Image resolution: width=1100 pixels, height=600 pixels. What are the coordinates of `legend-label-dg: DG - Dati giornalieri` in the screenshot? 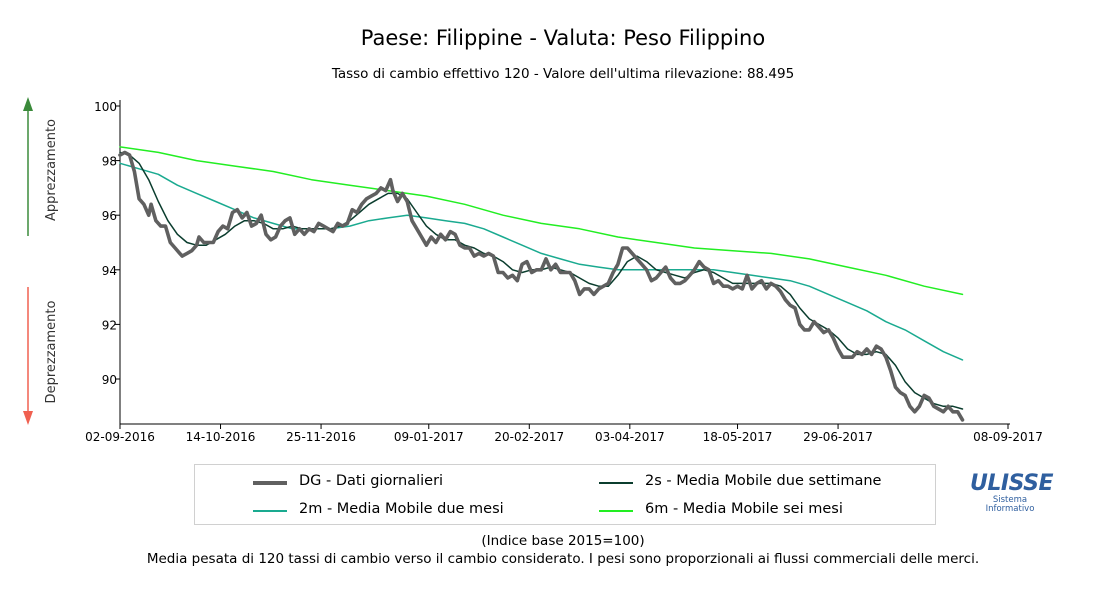 It's located at (371, 481).